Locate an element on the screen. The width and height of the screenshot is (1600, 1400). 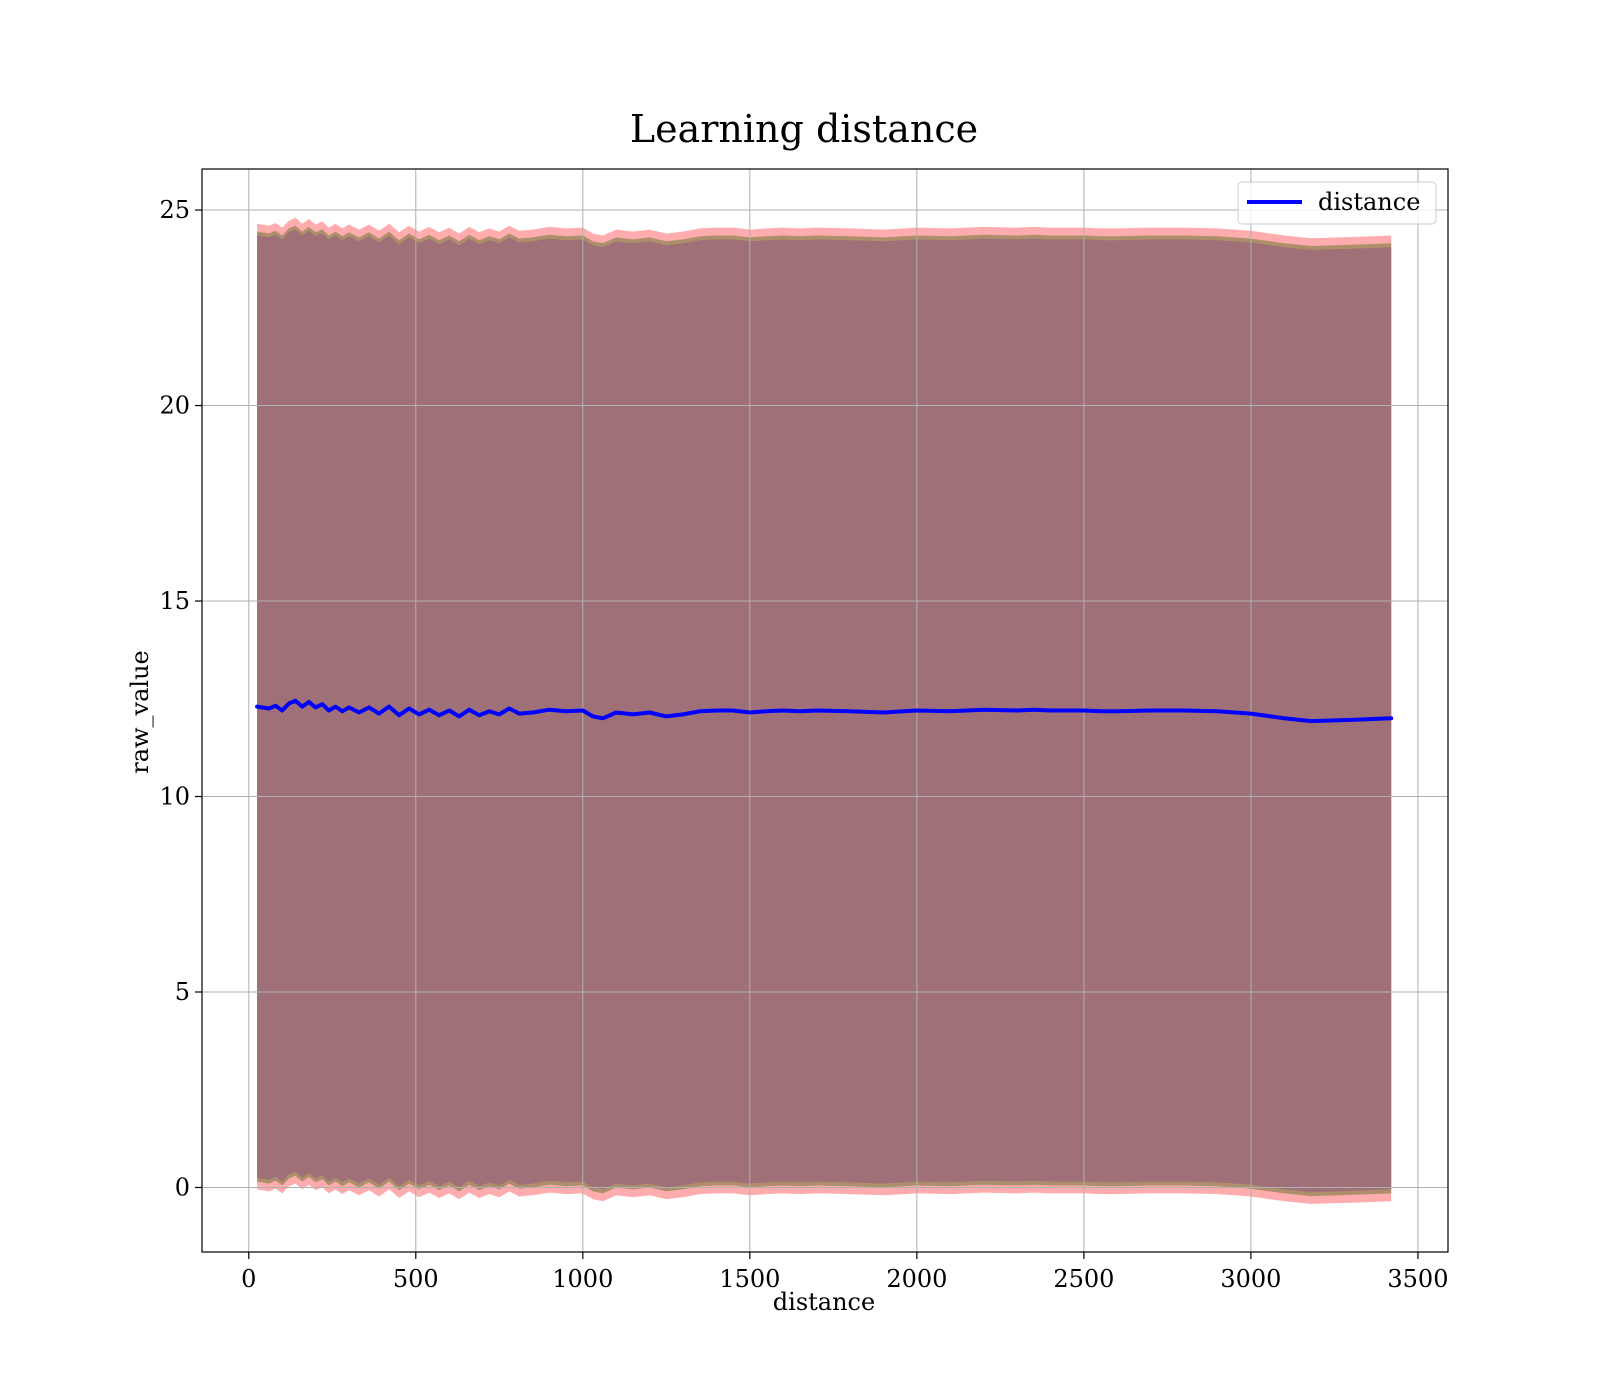
x-tick-label: 0 is located at coordinates (248, 1279).